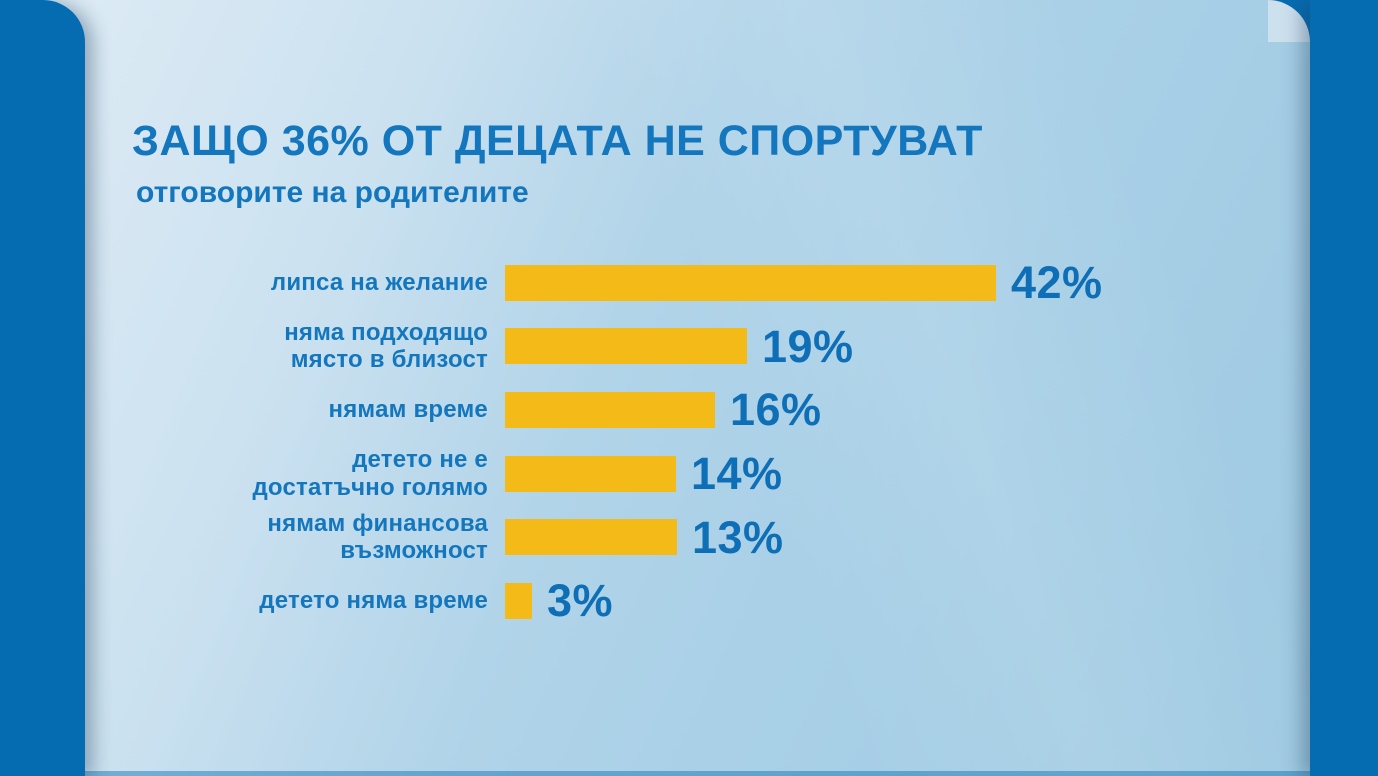  Describe the element at coordinates (332, 192) in the screenshot. I see `chart-subtitle: отговорите на родителите` at that location.